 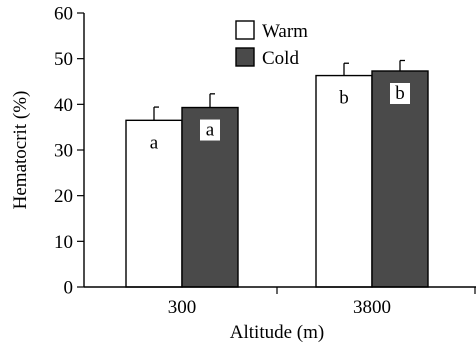 What do you see at coordinates (63, 59) in the screenshot?
I see `y-tick-label: 50` at bounding box center [63, 59].